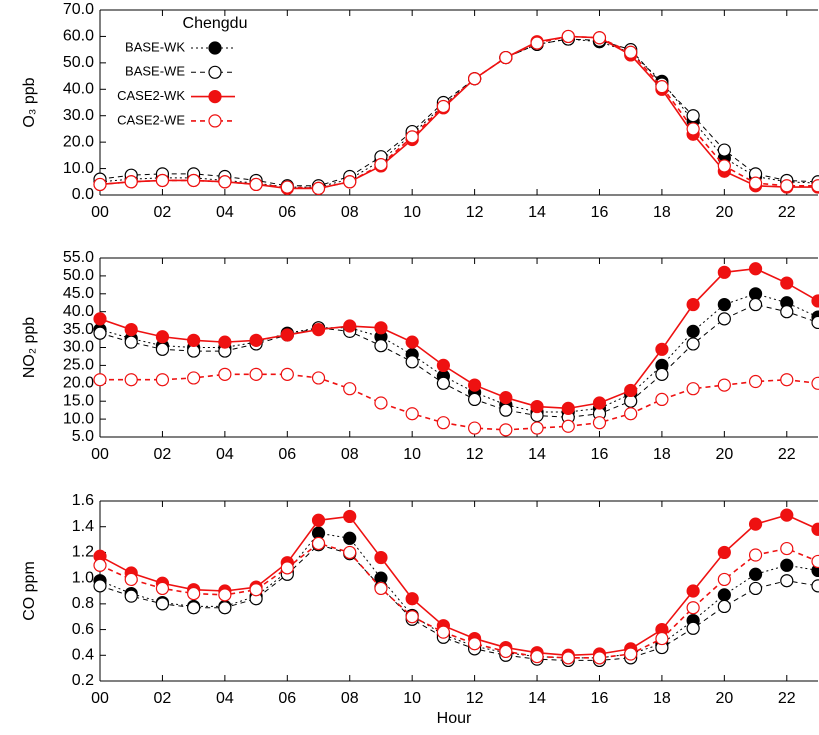 The width and height of the screenshot is (819, 735). What do you see at coordinates (412, 454) in the screenshot?
I see `x-tick-label: 10` at bounding box center [412, 454].